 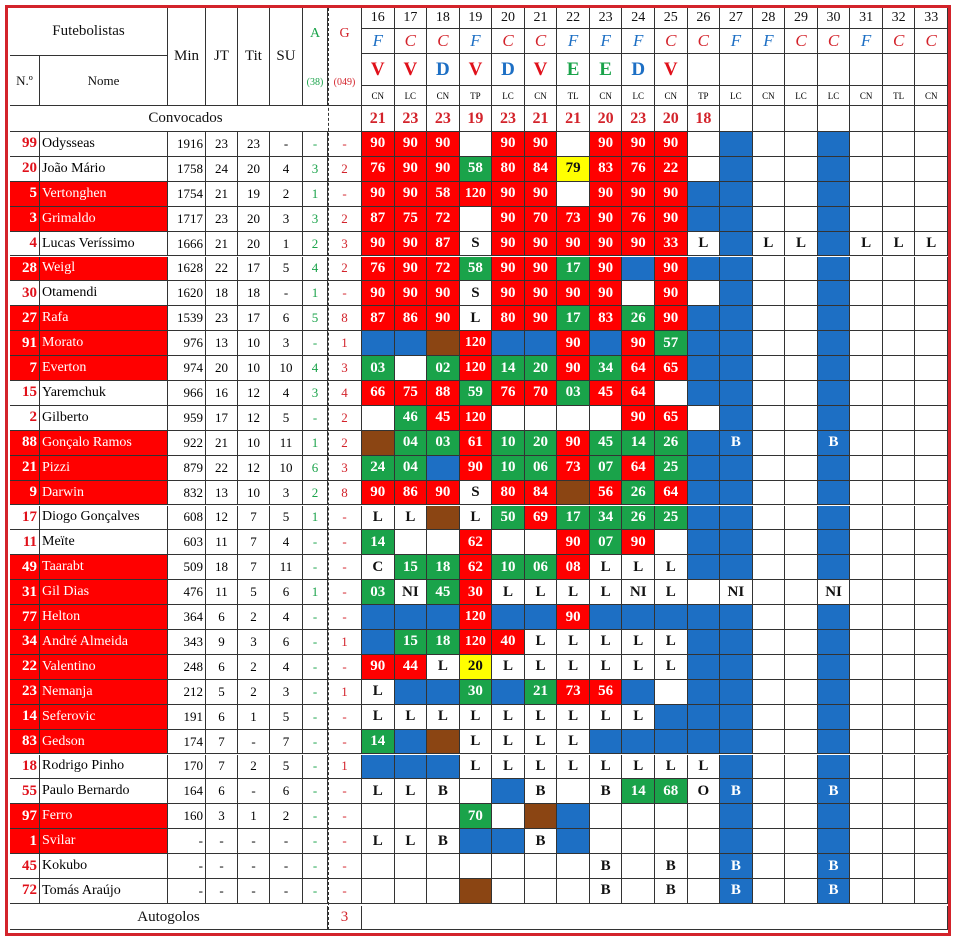 What do you see at coordinates (104, 144) in the screenshot?
I see `player-name: Odysseas` at bounding box center [104, 144].